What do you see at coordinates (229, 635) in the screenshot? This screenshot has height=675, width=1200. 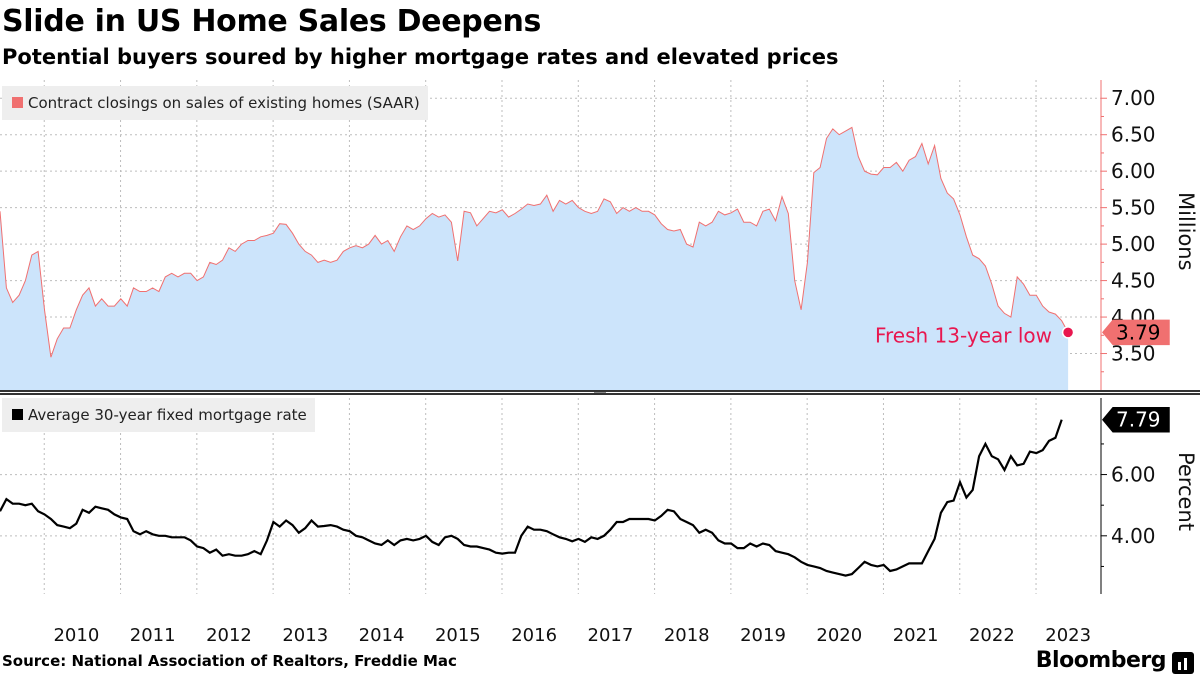 I see `x-tick-label-2012: 2012` at bounding box center [229, 635].